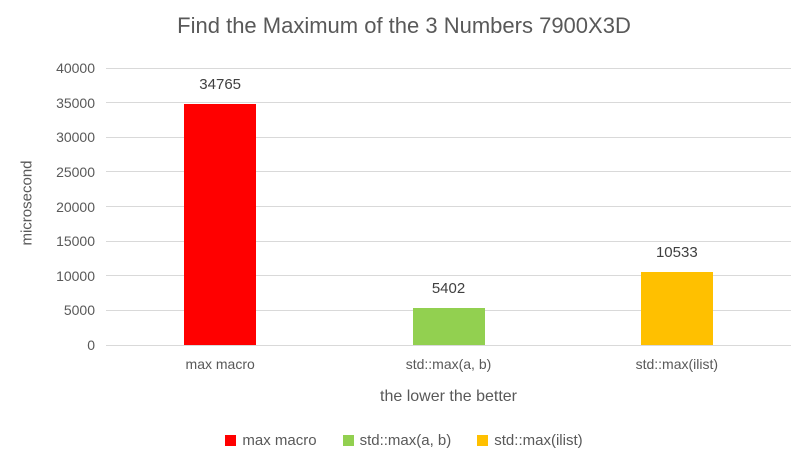 This screenshot has width=808, height=469. I want to click on bar-std-max-a-b, so click(448, 326).